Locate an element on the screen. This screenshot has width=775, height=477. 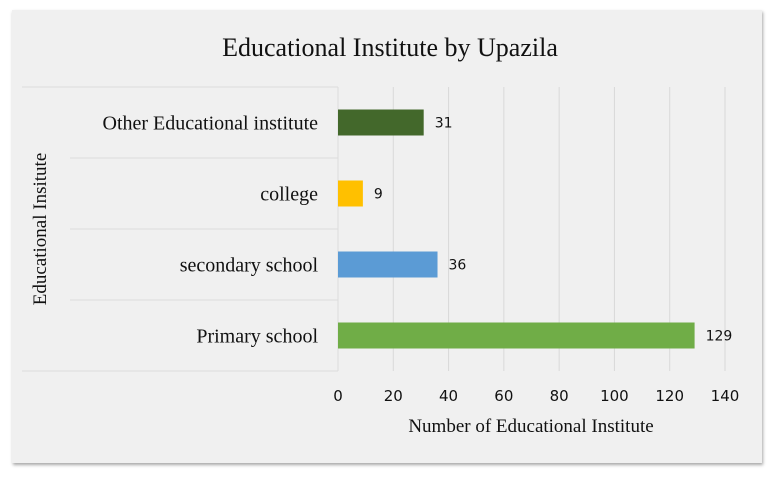
data-label: 129 is located at coordinates (719, 337).